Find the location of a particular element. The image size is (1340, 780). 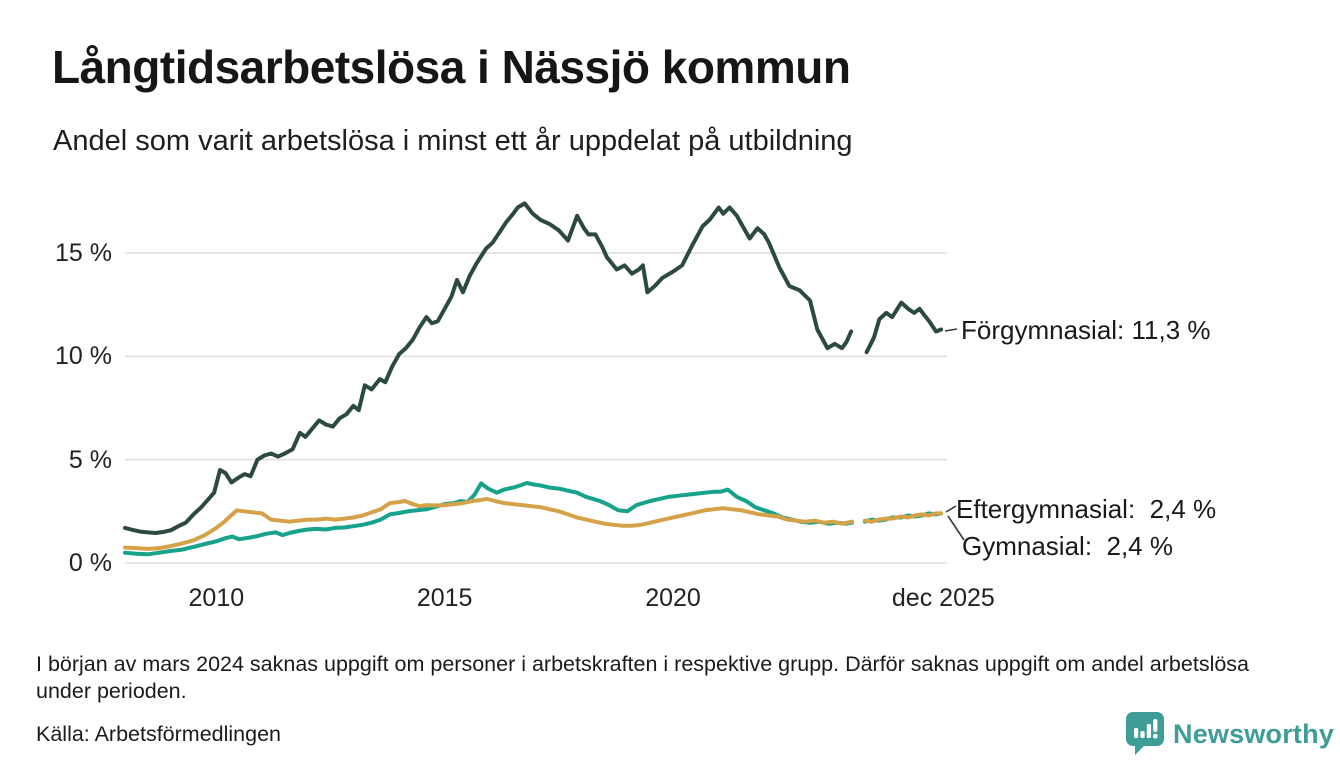

x-axis-tick-label: 2010 is located at coordinates (216, 598).